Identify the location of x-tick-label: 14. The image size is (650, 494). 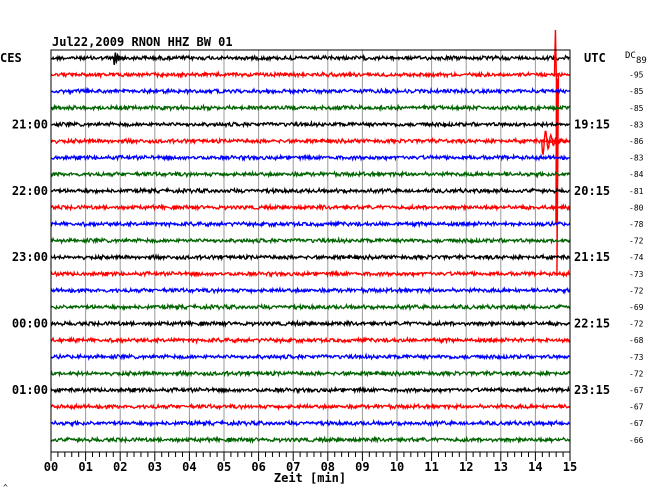
(535, 467).